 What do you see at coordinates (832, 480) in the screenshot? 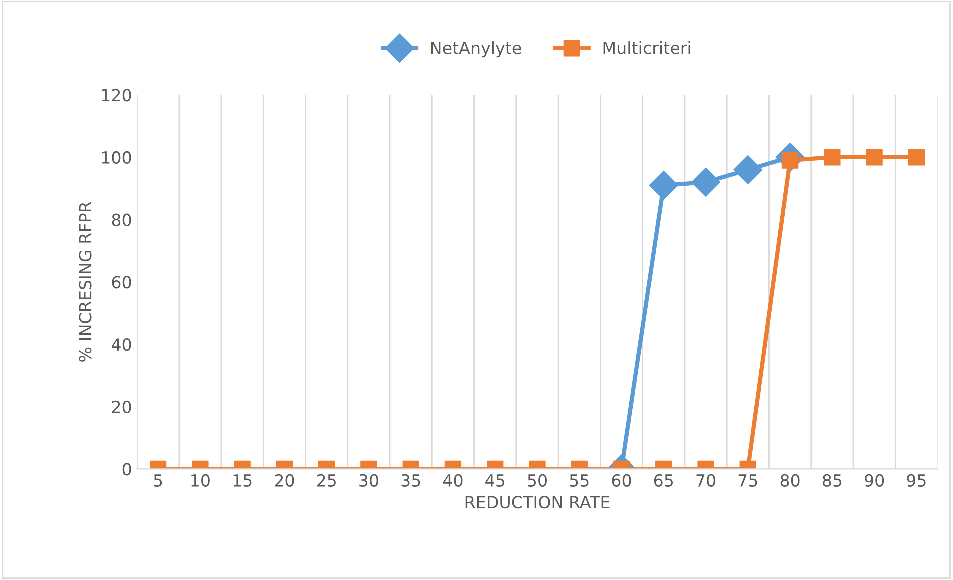
I see `x-tick-label: 85` at bounding box center [832, 480].